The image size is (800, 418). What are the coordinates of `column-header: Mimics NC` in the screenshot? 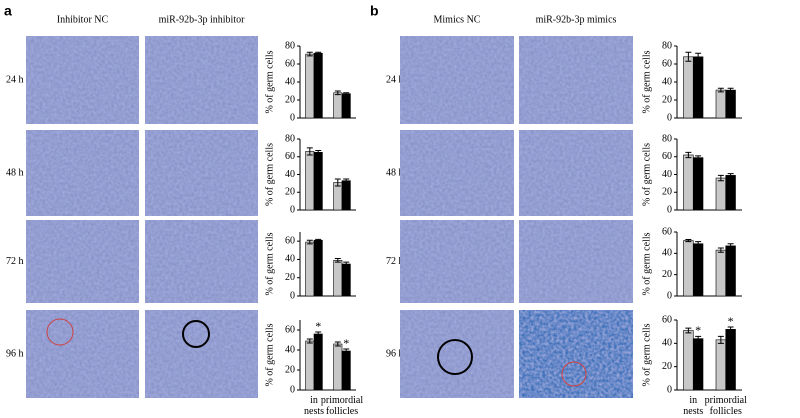 It's located at (457, 19).